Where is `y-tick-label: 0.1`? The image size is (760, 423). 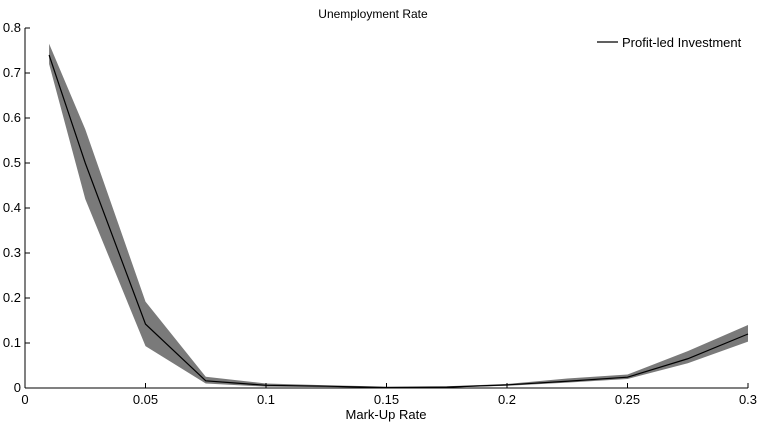
y-tick-label: 0.1 is located at coordinates (12, 342).